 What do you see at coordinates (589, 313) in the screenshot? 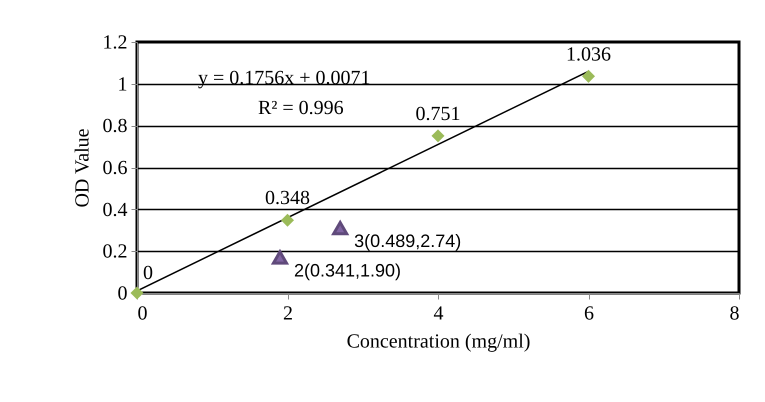
I see `x-tick-label: 6` at bounding box center [589, 313].